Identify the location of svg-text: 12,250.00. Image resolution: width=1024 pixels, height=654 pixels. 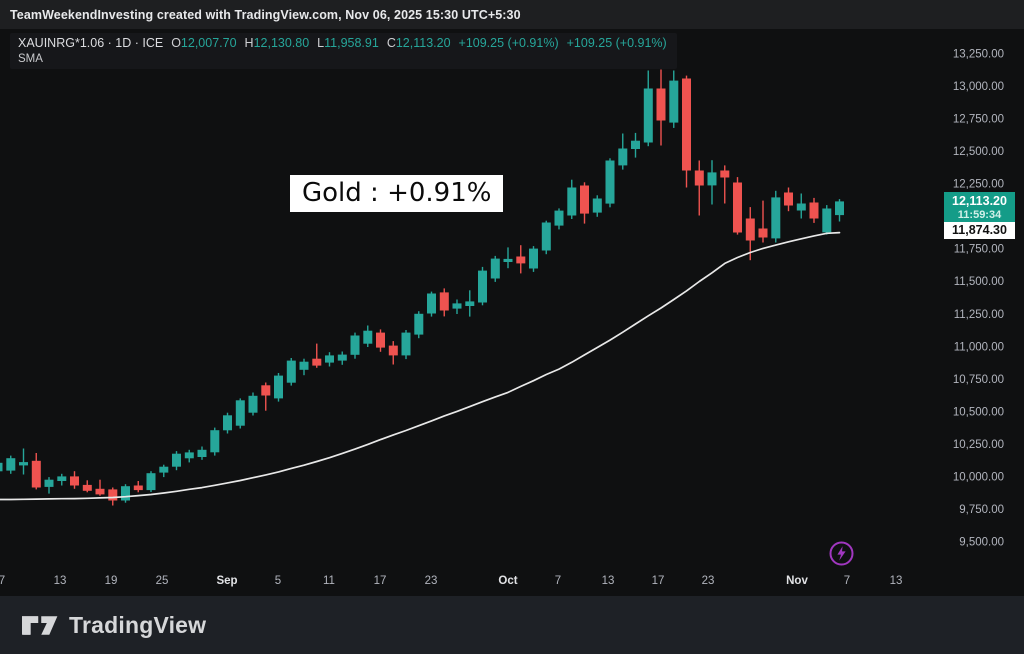
(978, 185).